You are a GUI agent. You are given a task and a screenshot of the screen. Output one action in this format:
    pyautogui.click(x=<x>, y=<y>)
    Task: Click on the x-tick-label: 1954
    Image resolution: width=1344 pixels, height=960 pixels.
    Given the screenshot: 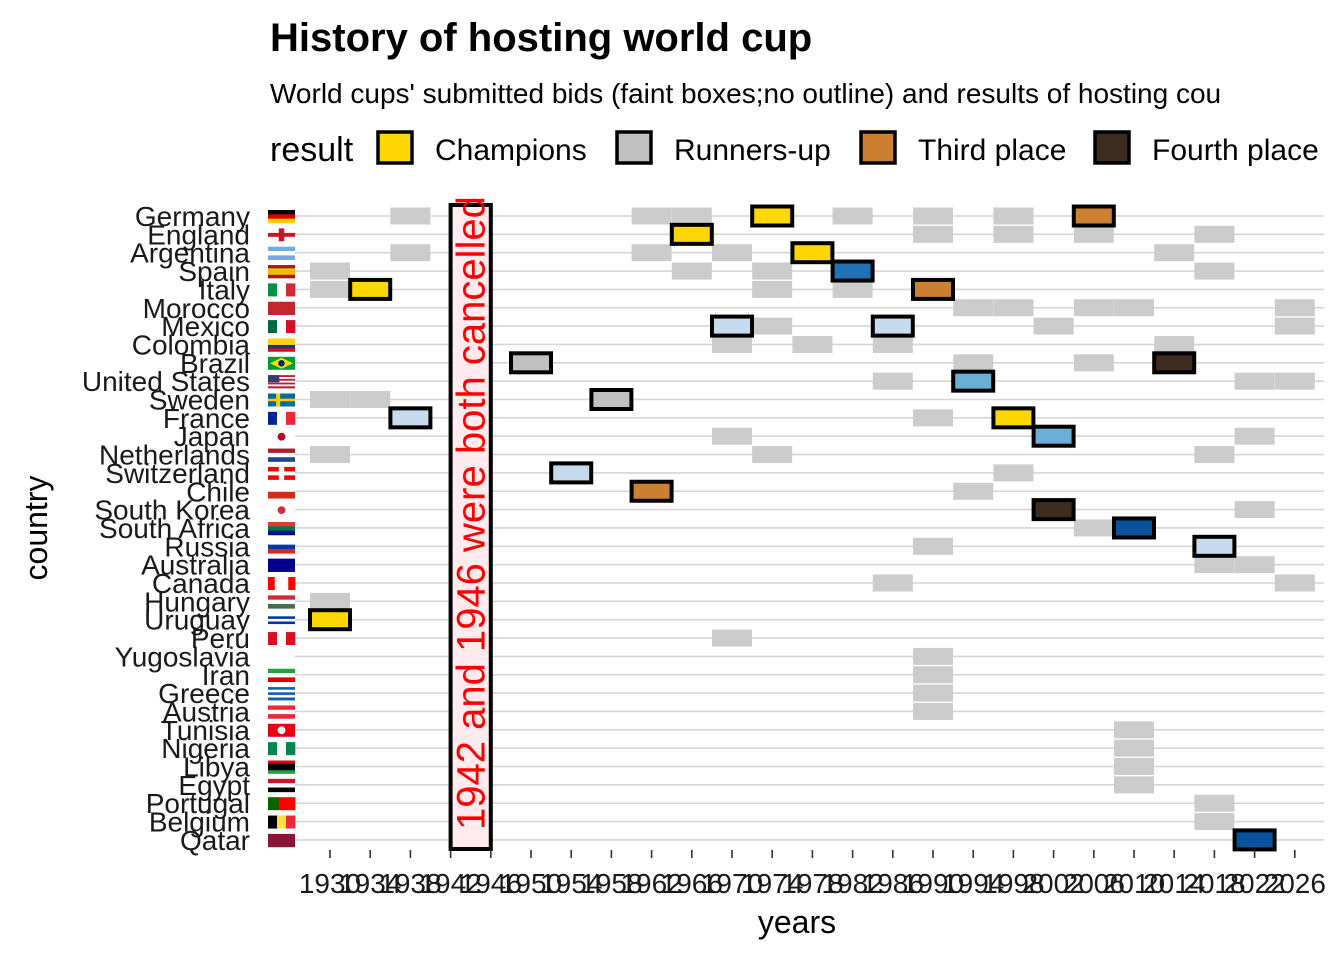 What is the action you would take?
    pyautogui.click(x=571, y=883)
    